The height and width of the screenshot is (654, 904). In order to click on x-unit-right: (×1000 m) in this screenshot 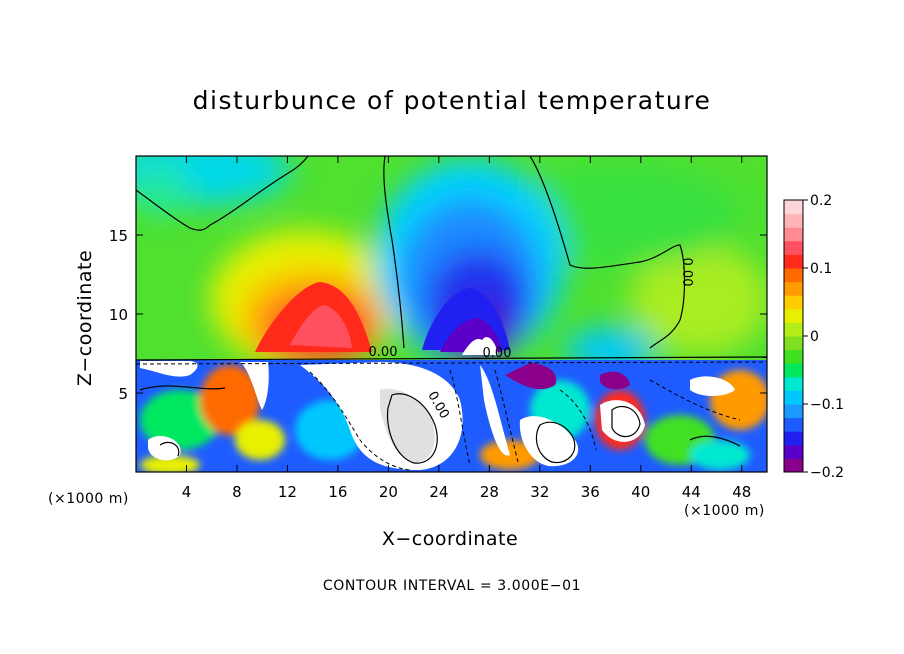, I will do `click(724, 511)`.